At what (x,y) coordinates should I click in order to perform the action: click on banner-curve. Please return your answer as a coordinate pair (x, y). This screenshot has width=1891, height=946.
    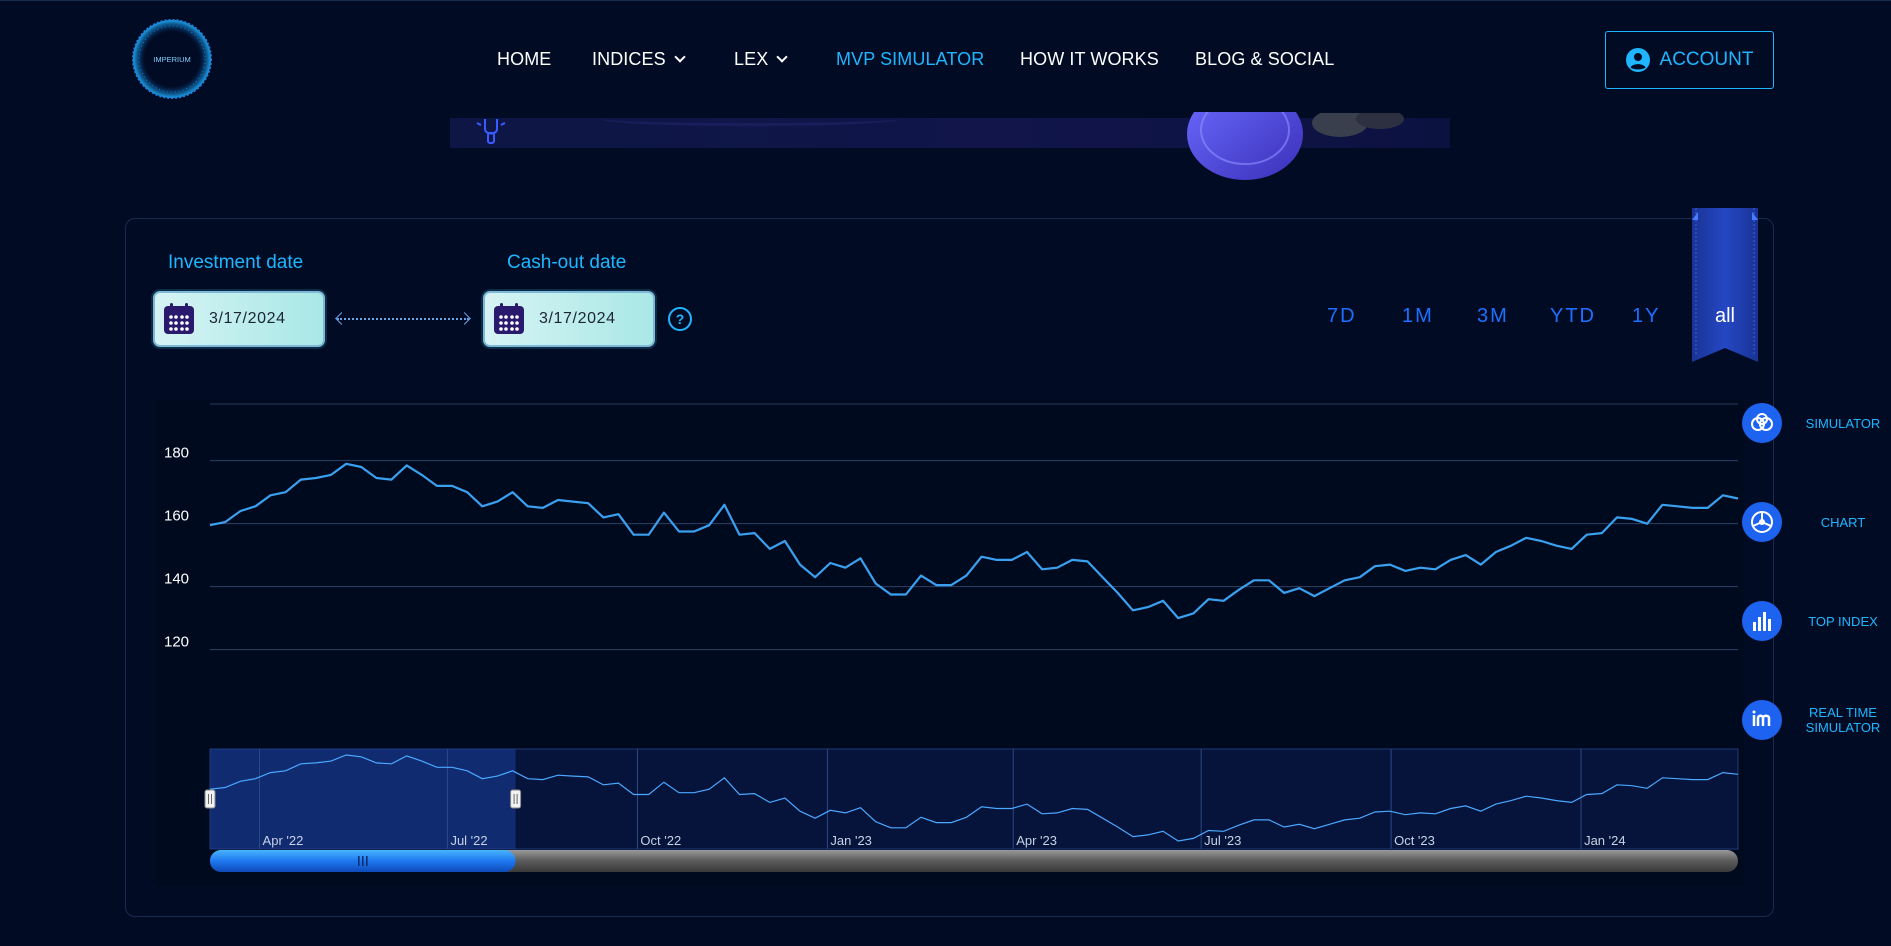
    Looking at the image, I should click on (750, 119).